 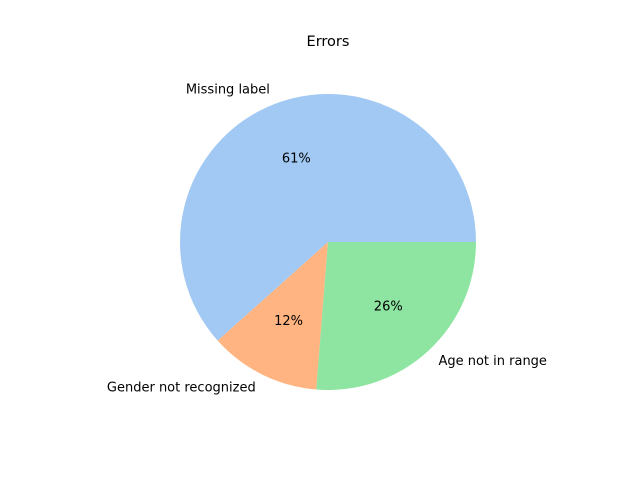 What do you see at coordinates (328, 42) in the screenshot?
I see `chart-title: Errors` at bounding box center [328, 42].